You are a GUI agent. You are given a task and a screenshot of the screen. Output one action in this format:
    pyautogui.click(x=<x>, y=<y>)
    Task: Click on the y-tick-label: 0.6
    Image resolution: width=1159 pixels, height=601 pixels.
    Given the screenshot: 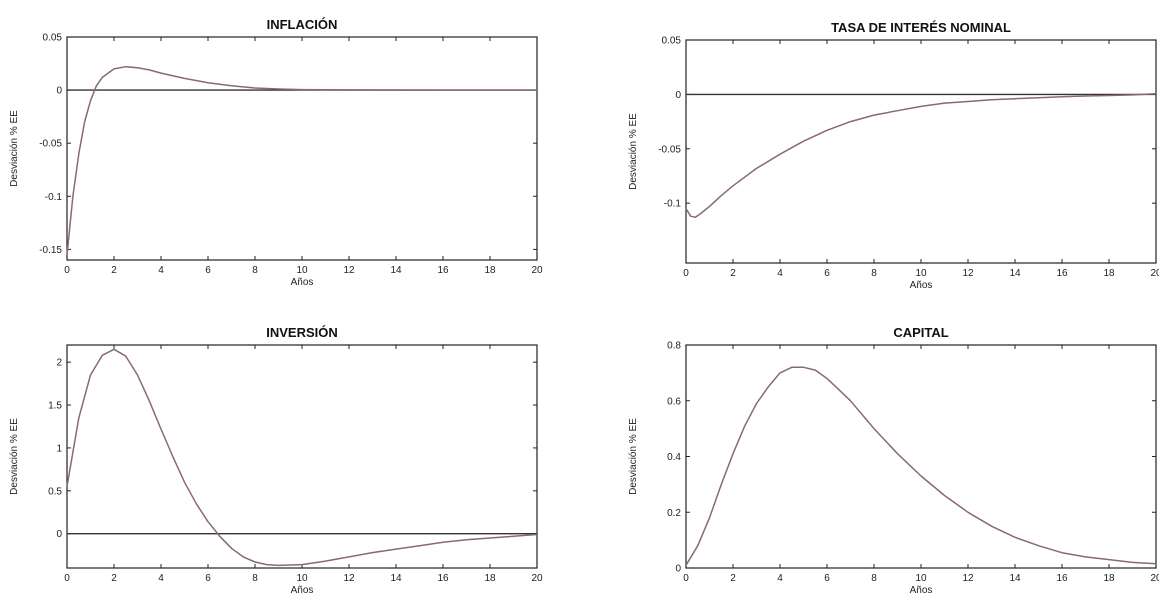 What is the action you would take?
    pyautogui.click(x=674, y=401)
    